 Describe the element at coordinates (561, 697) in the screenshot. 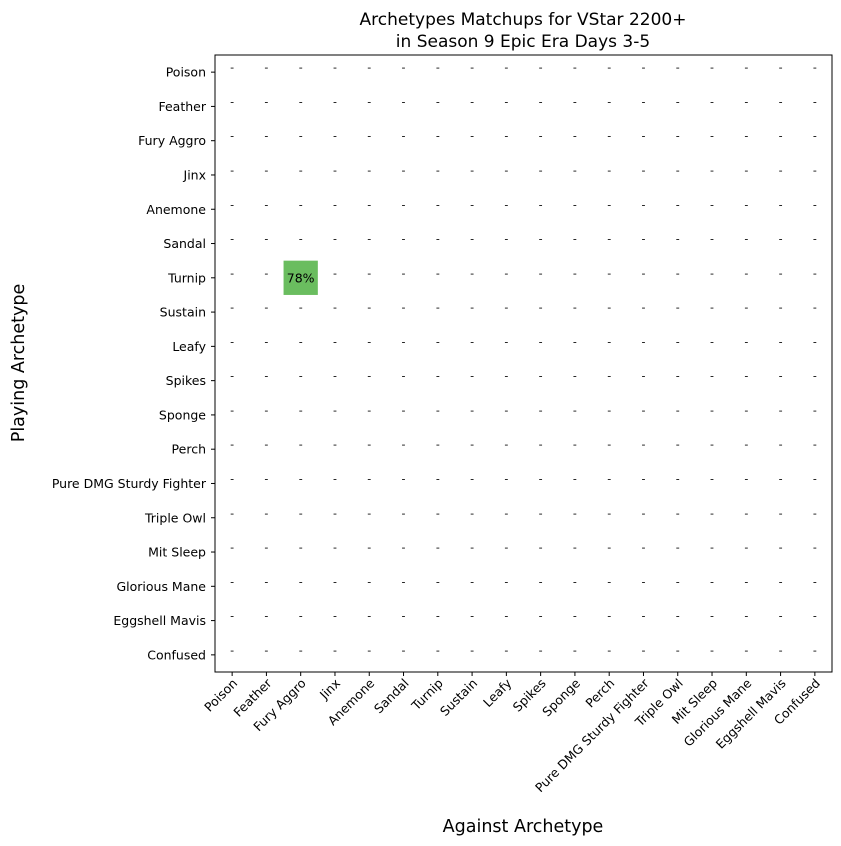

I see `x-tick-label: Sponge` at that location.